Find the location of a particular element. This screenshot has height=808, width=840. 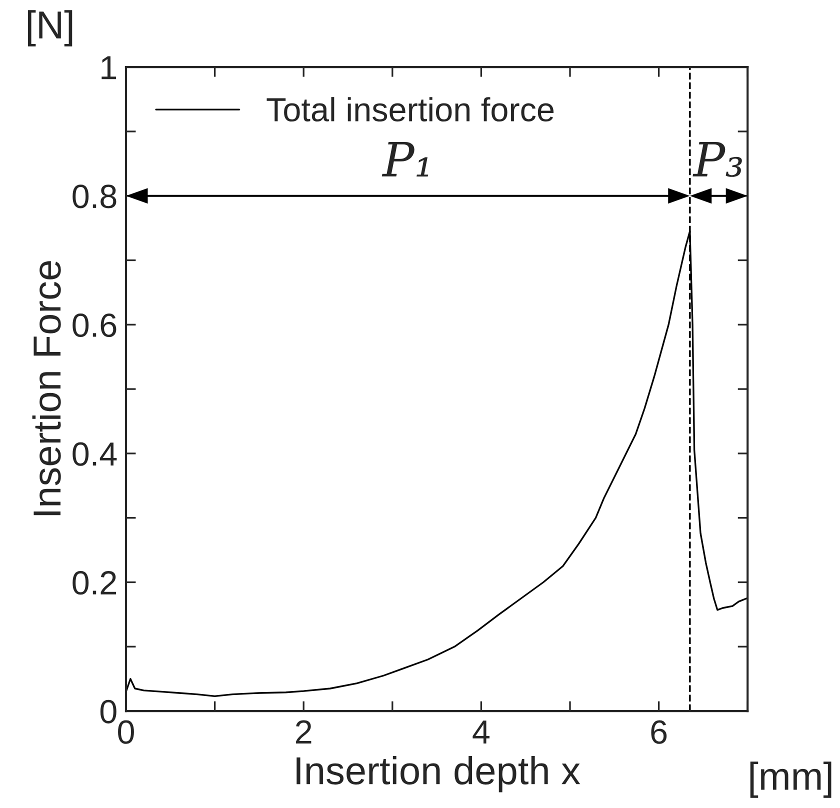

x-tick-label: 2 is located at coordinates (304, 732).